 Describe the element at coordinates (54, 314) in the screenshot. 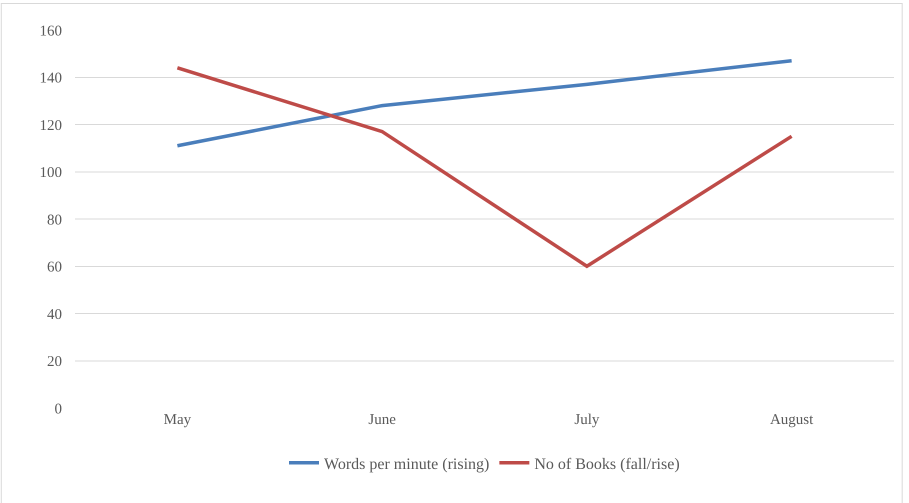

I see `y-tick-label: 40` at that location.